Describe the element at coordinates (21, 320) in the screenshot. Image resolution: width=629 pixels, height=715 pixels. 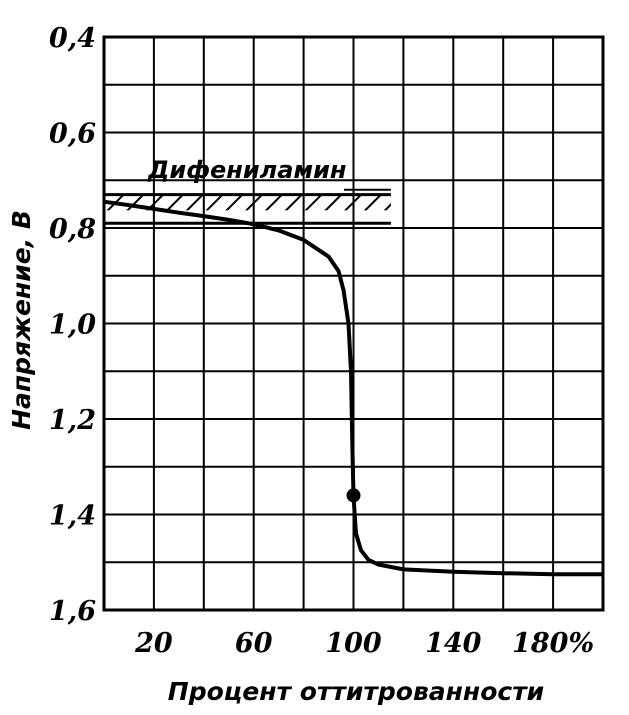
I see `y-axis-title: Напряжение, В` at that location.